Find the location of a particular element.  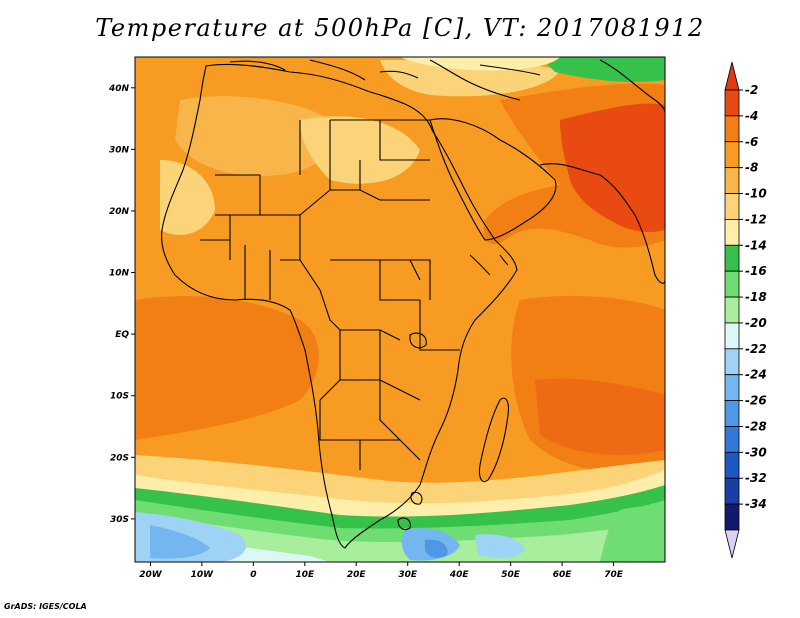

lat-tick-label: 40N is located at coordinates (119, 89).